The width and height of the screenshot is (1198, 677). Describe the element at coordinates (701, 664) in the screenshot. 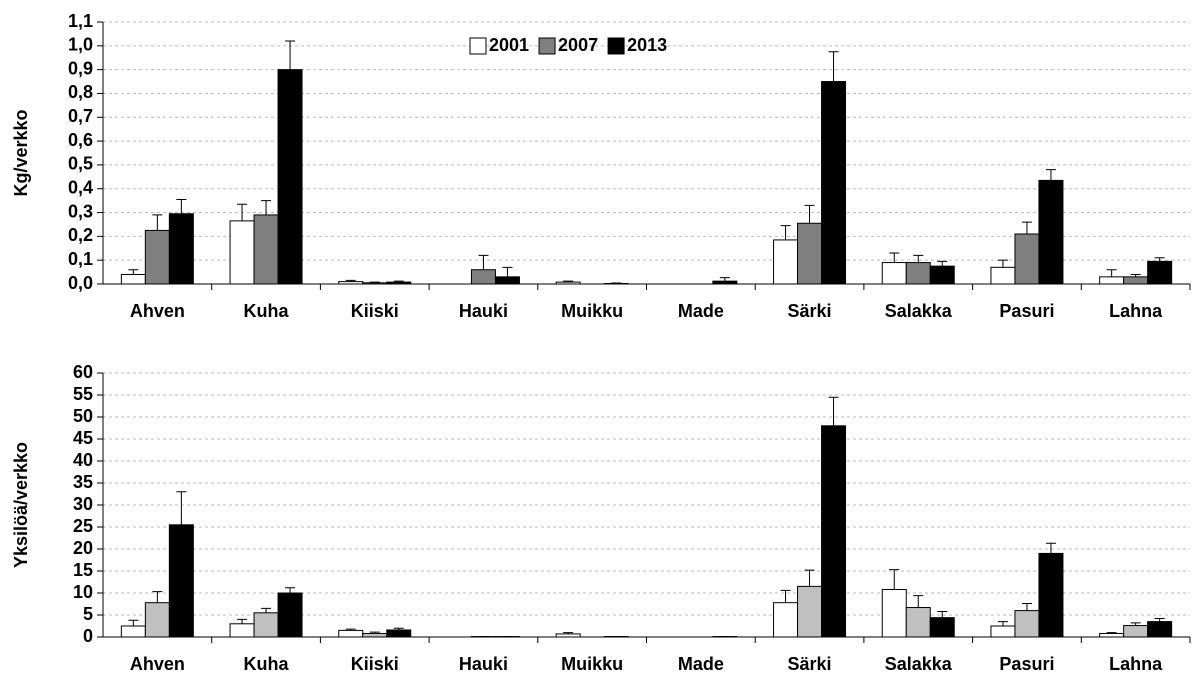

I see `x-tick-label: Made` at that location.